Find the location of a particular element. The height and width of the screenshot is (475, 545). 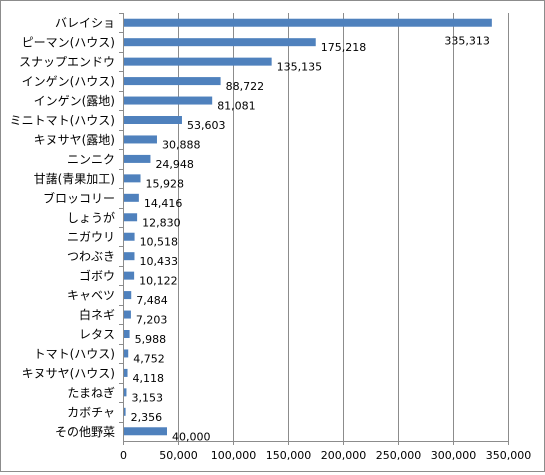

data-label: 40,000 is located at coordinates (191, 436).